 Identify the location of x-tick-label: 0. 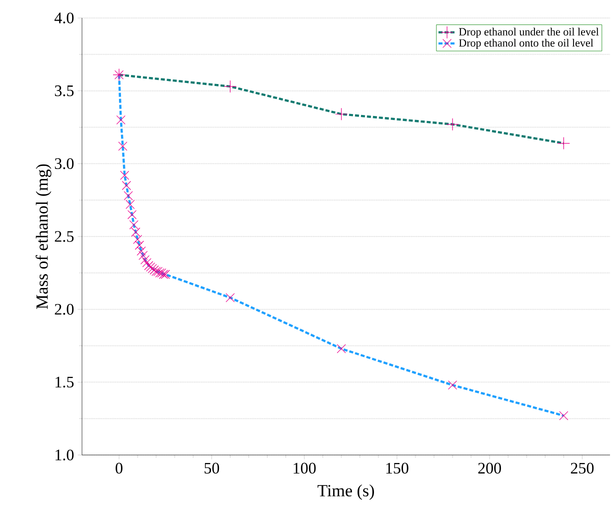
(119, 468).